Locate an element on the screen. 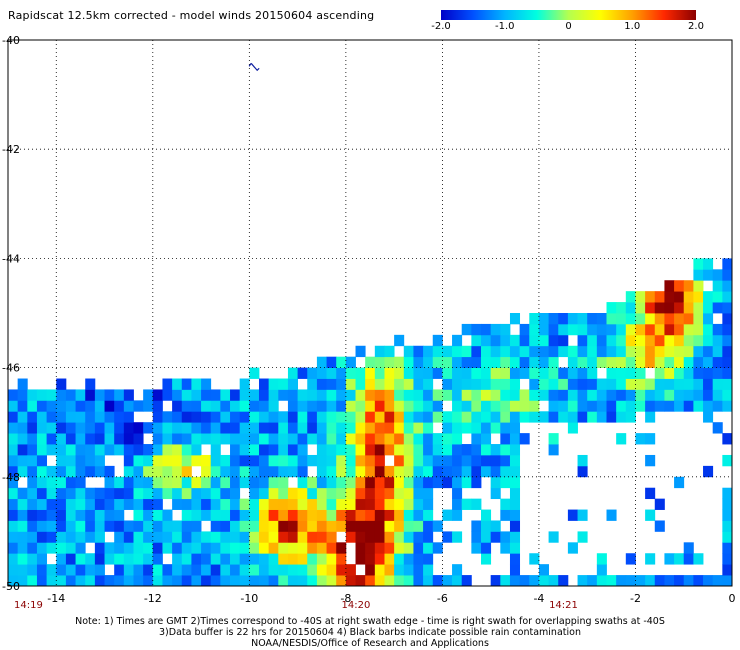 The image size is (740, 650). x-tick-label: -6 is located at coordinates (442, 598).